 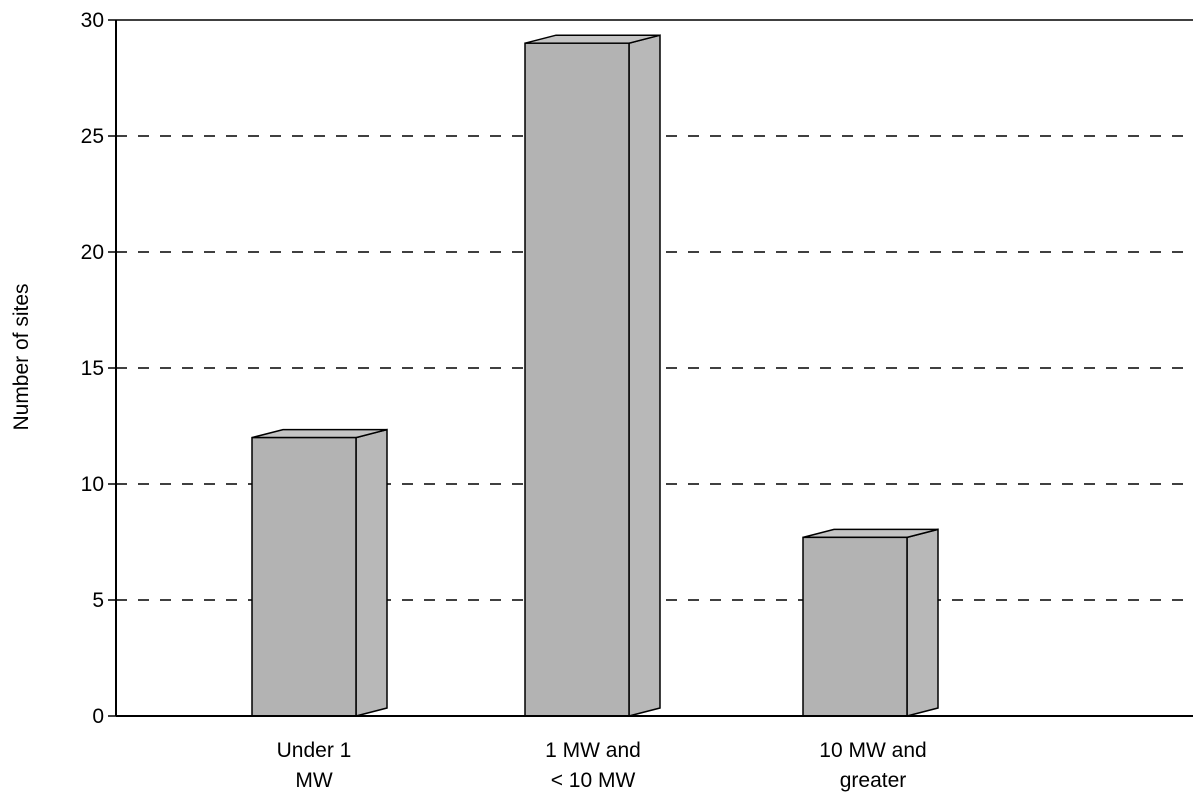 I want to click on y-tick-label: 30, so click(x=92, y=20).